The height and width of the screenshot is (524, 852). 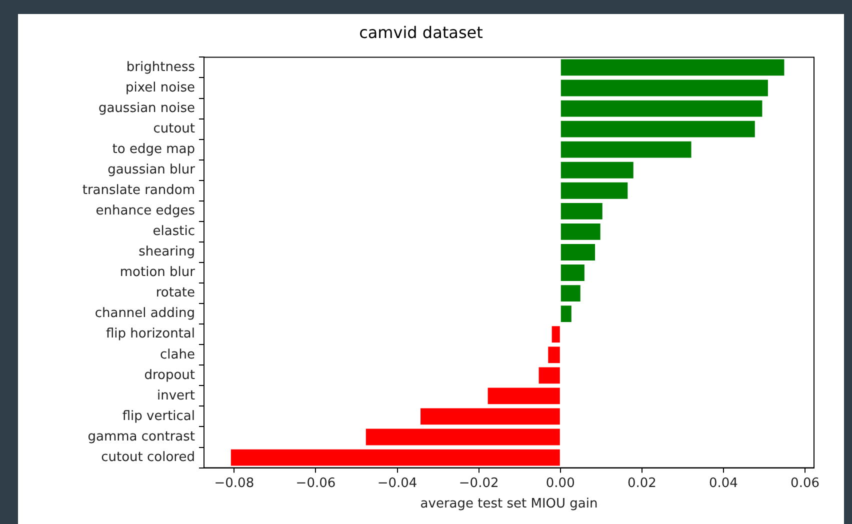 What do you see at coordinates (173, 232) in the screenshot?
I see `y-tick-label: elastic` at bounding box center [173, 232].